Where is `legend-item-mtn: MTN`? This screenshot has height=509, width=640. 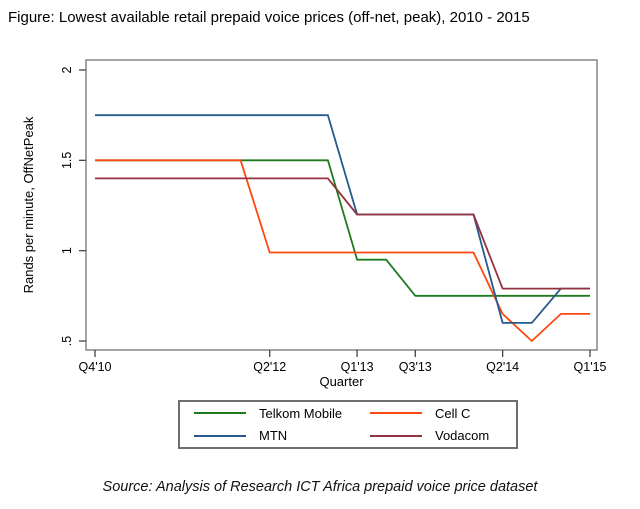
legend-item-mtn: MTN is located at coordinates (282, 436).